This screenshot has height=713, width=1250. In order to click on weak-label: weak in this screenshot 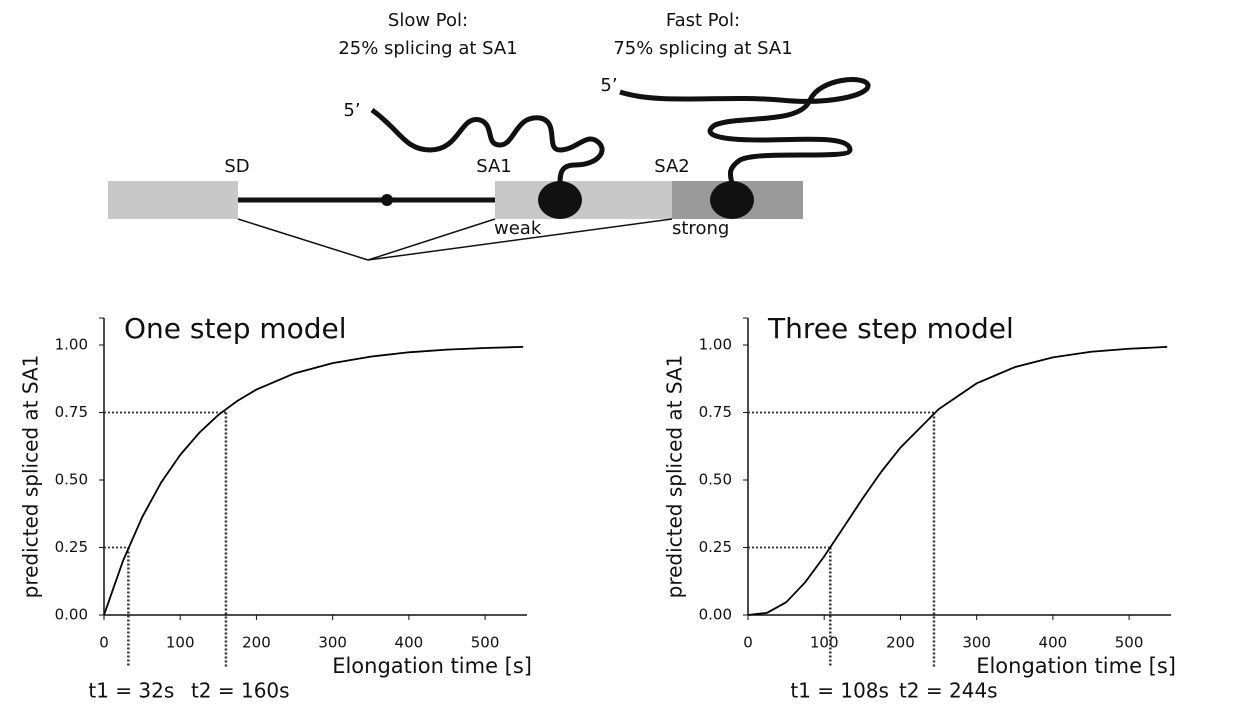, I will do `click(518, 228)`.